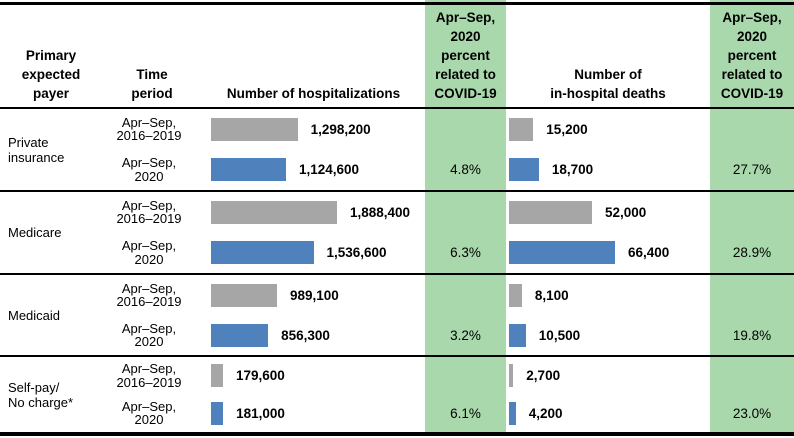 The image size is (794, 438). What do you see at coordinates (313, 414) in the screenshot?
I see `hospitalizations-bar-cell: 181,000` at bounding box center [313, 414].